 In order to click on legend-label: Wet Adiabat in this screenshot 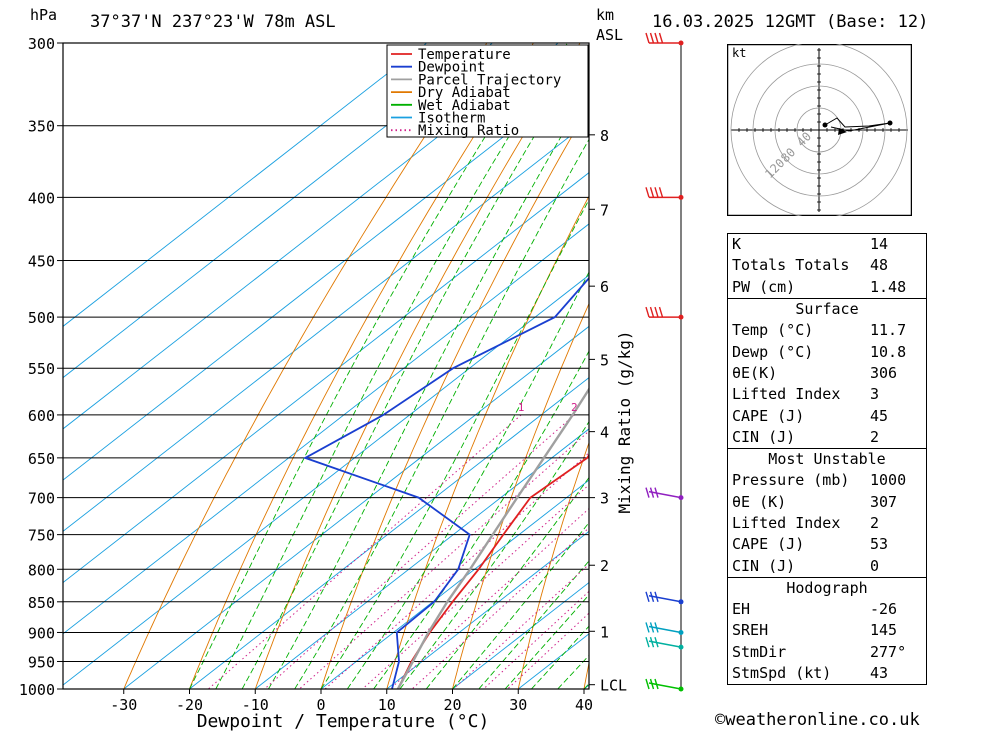, I will do `click(464, 106)`.